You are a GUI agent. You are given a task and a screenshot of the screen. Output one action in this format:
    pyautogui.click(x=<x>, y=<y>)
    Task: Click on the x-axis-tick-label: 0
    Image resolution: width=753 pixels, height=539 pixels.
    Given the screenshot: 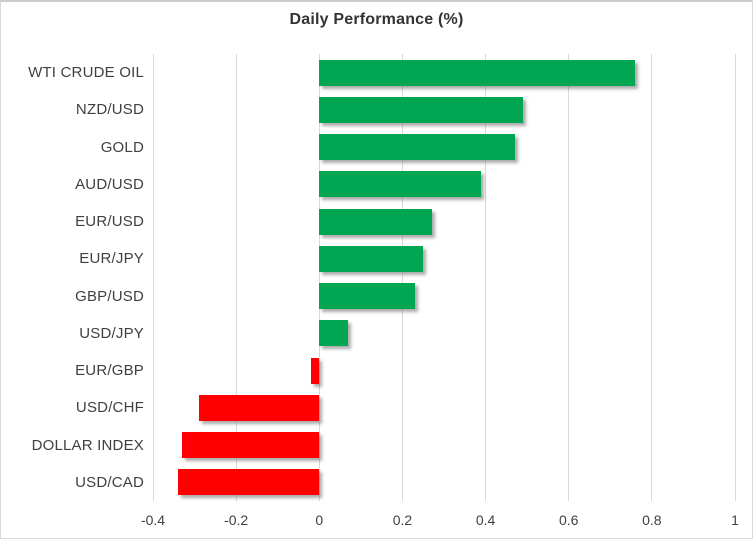 What is the action you would take?
    pyautogui.click(x=319, y=520)
    